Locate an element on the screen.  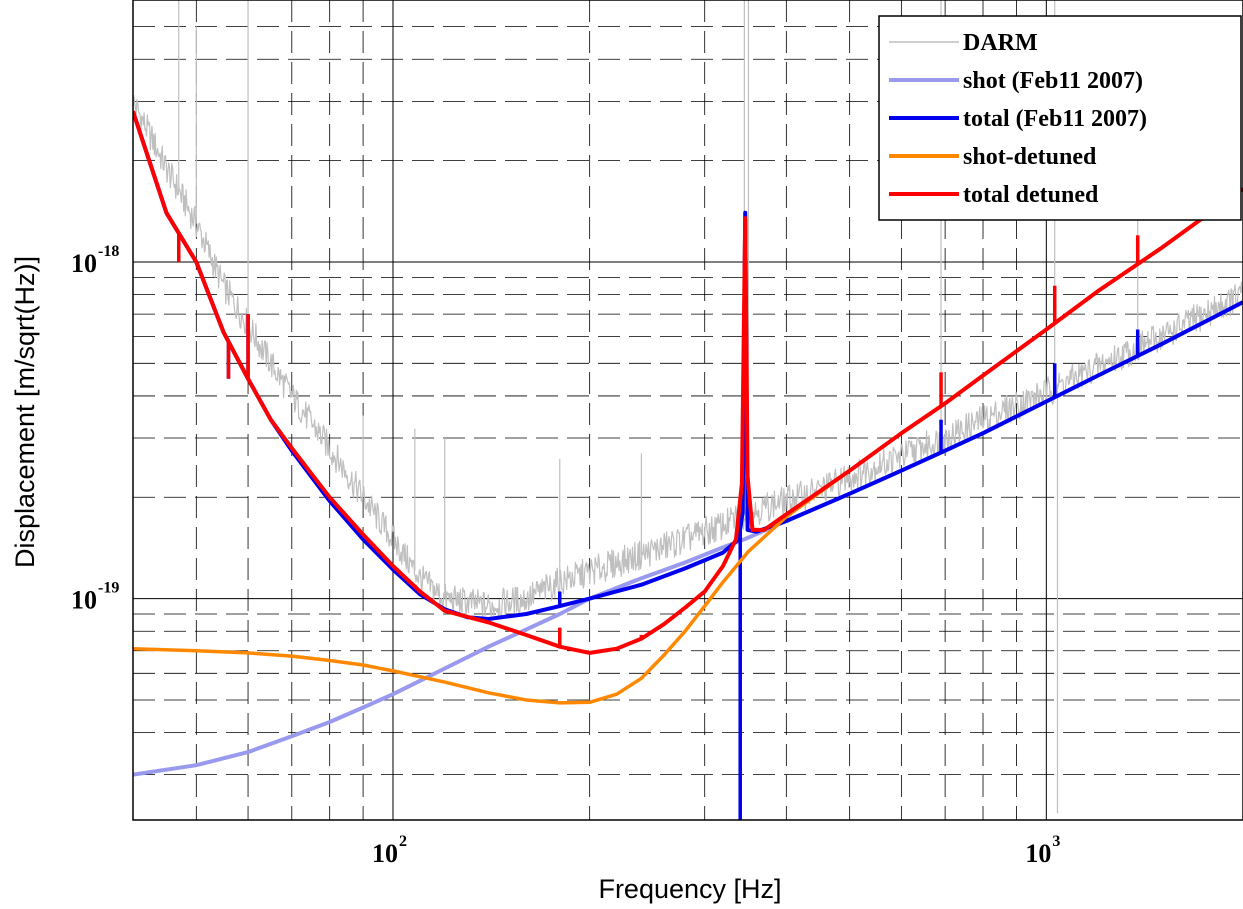
y-tick-exponent: -19 is located at coordinates (108, 588).